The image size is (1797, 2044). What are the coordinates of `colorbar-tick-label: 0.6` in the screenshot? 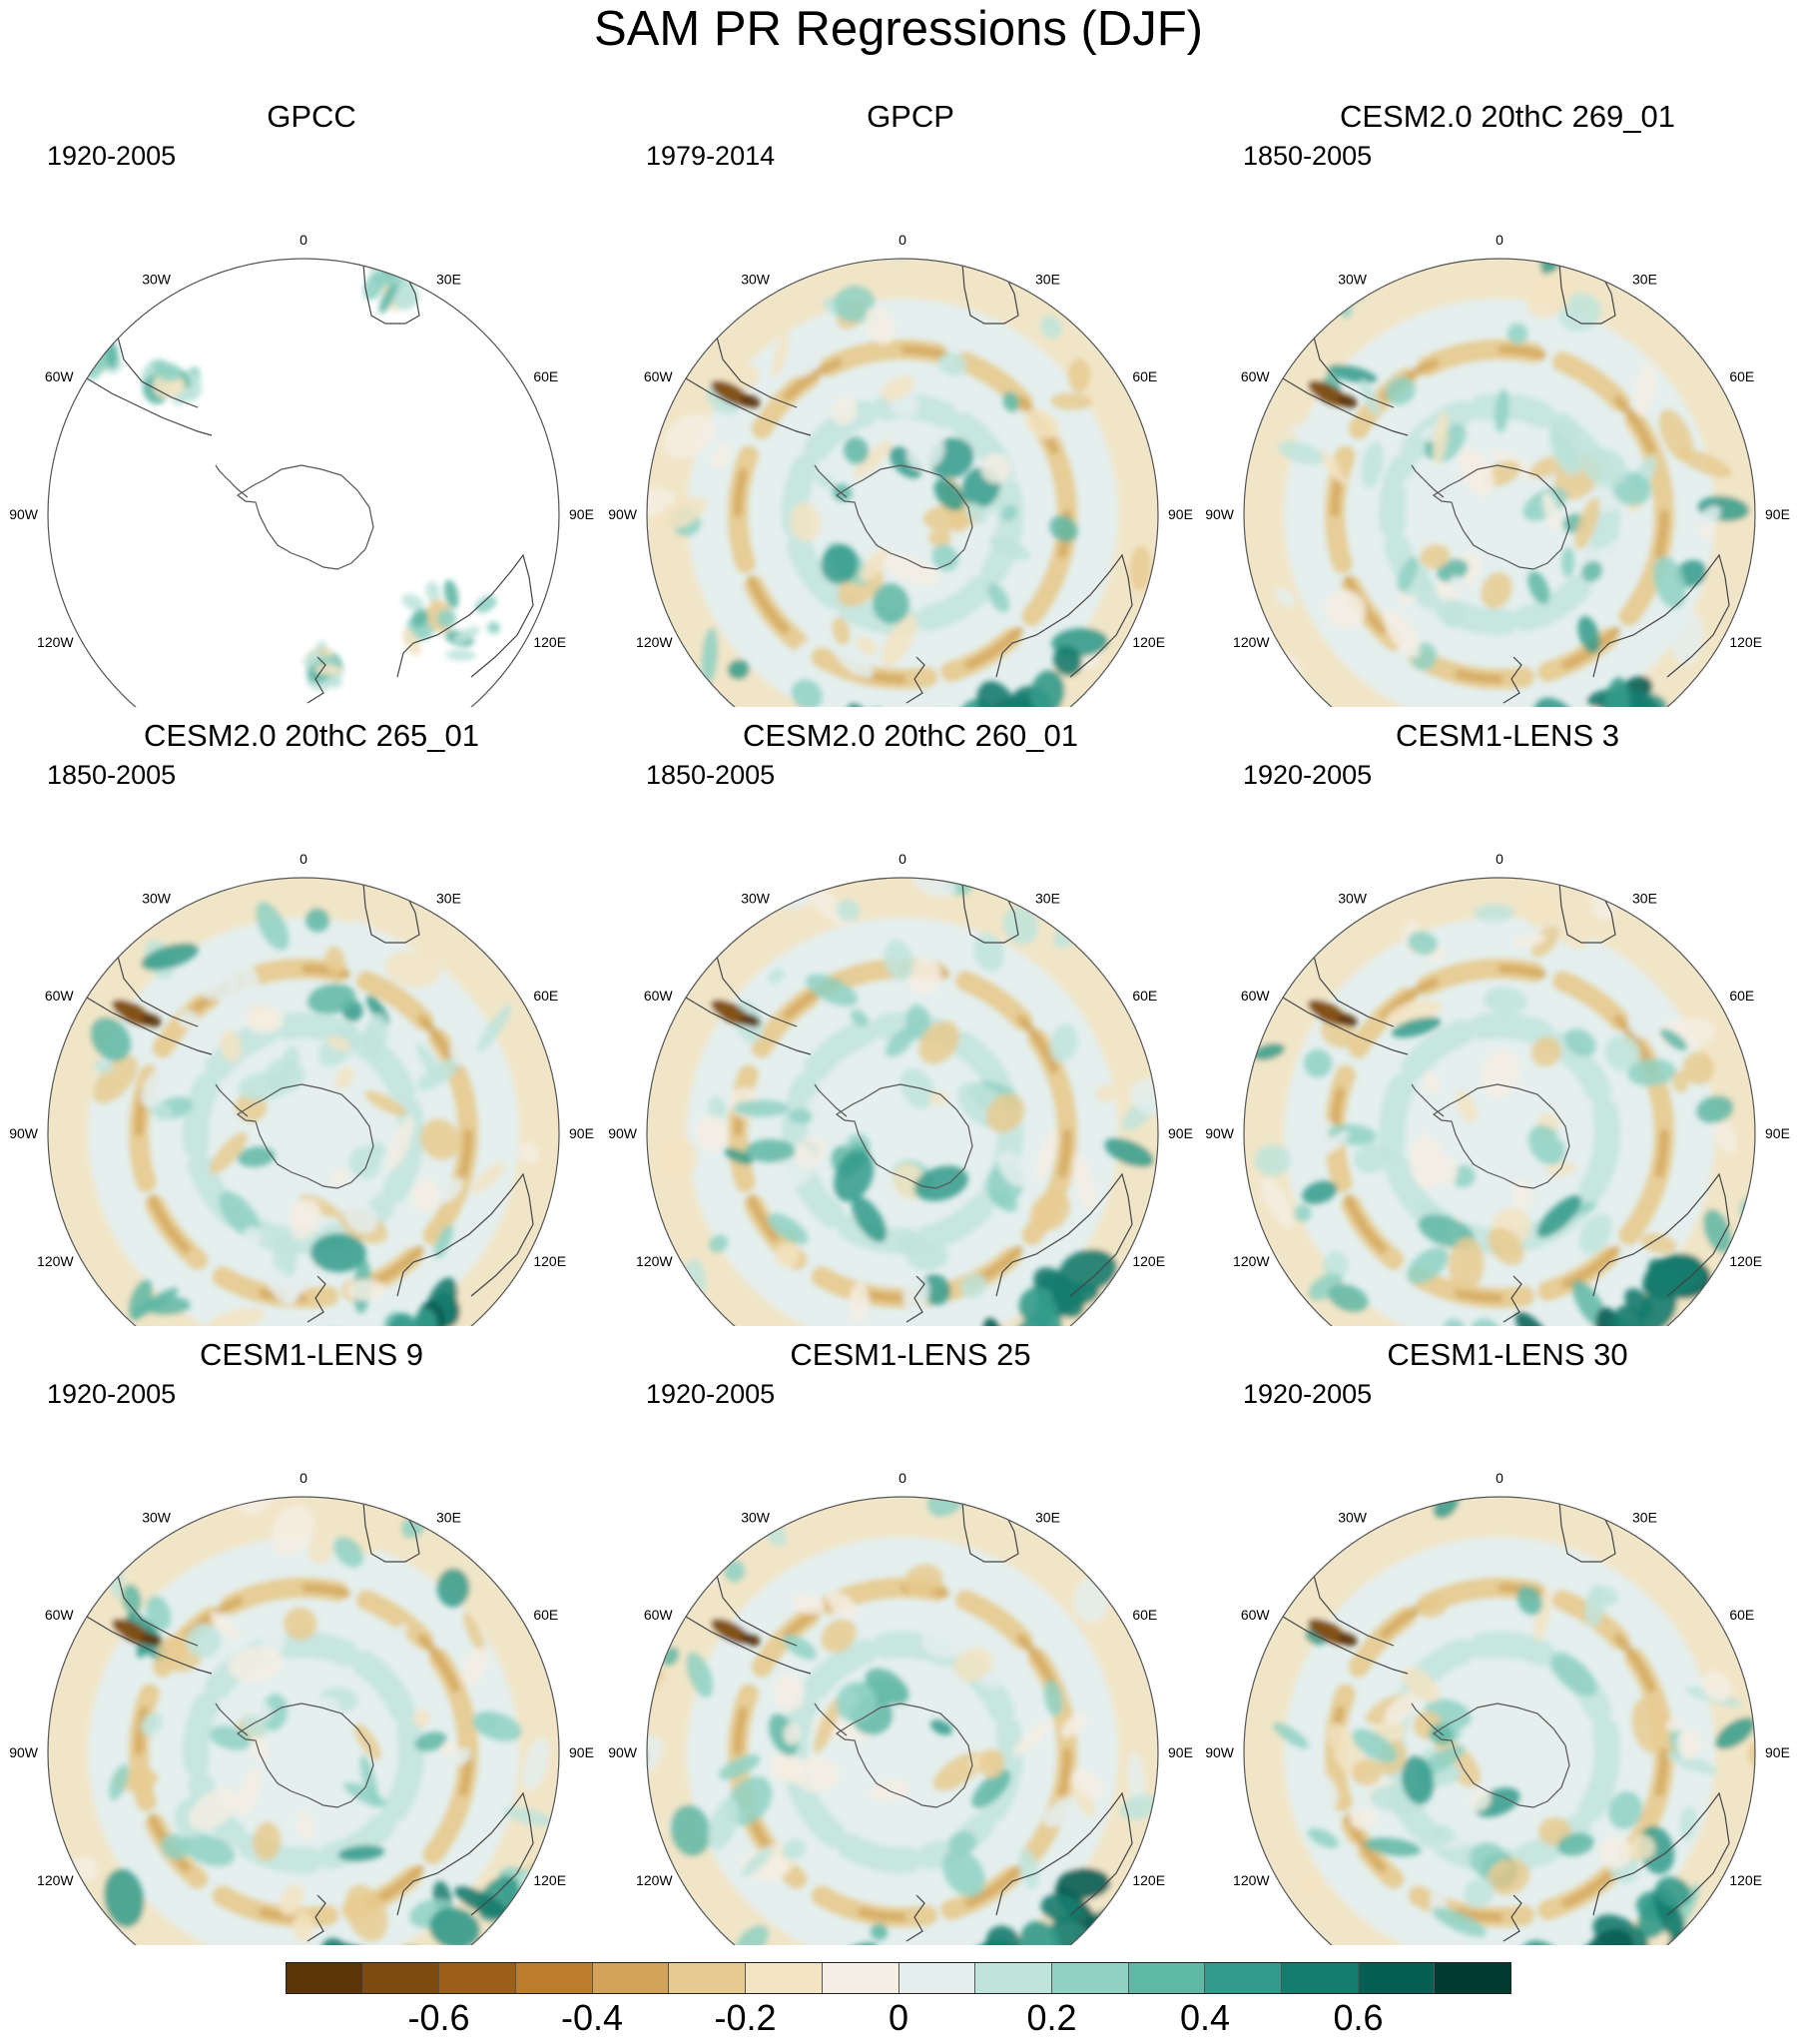 It's located at (1358, 2017).